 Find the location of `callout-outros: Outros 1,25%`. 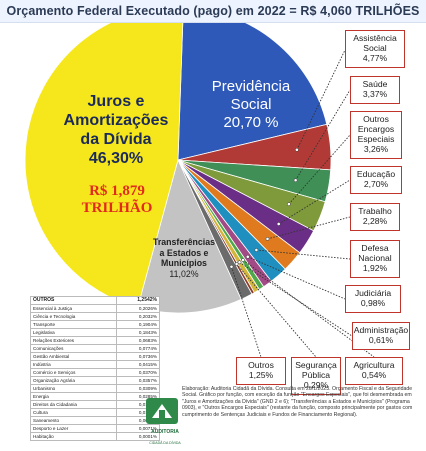

callout-outros: Outros 1,25% is located at coordinates (261, 371).